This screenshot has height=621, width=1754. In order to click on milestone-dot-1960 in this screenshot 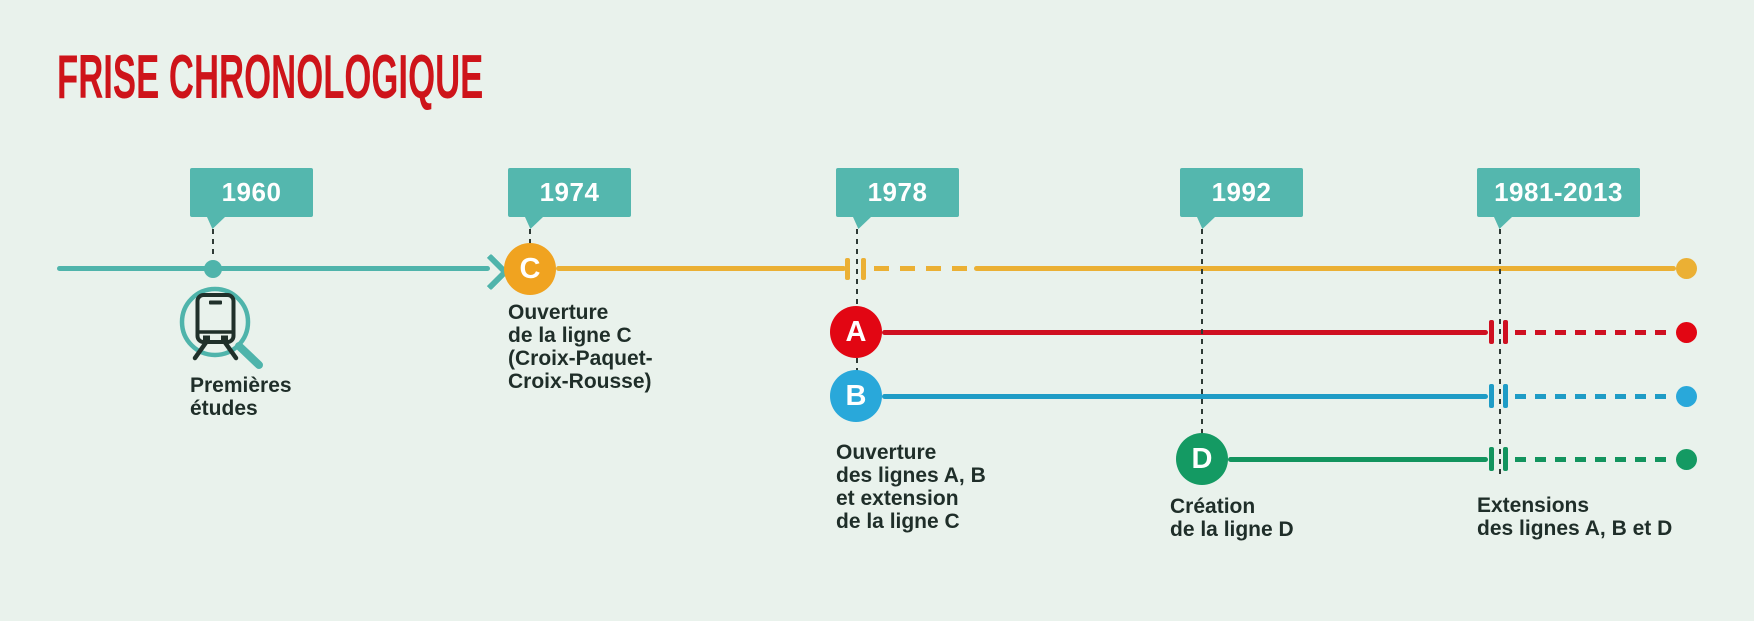, I will do `click(213, 269)`.